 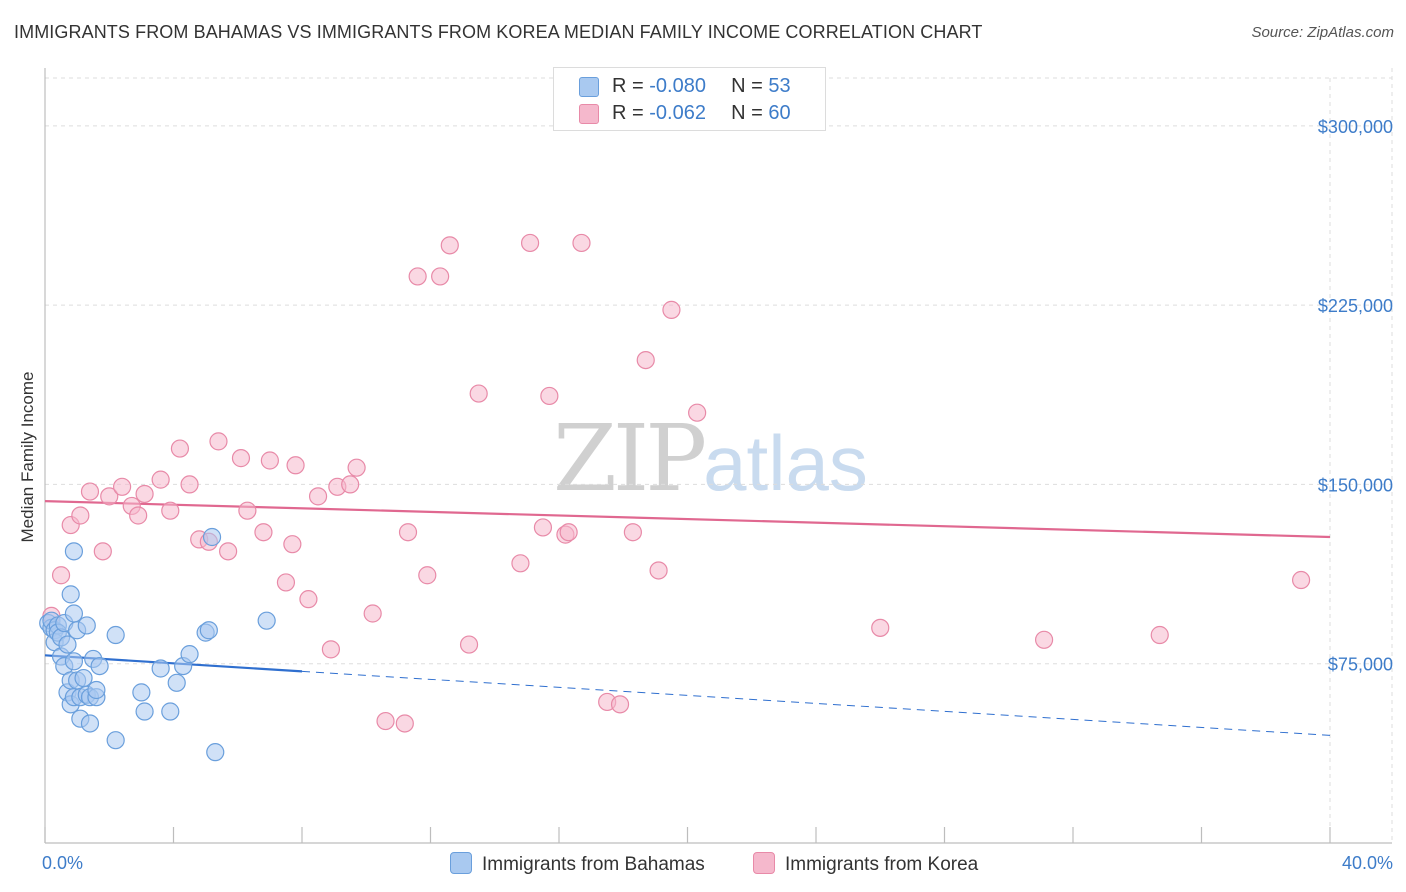 I want to click on legend-r-value: -0.062, so click(x=677, y=113).